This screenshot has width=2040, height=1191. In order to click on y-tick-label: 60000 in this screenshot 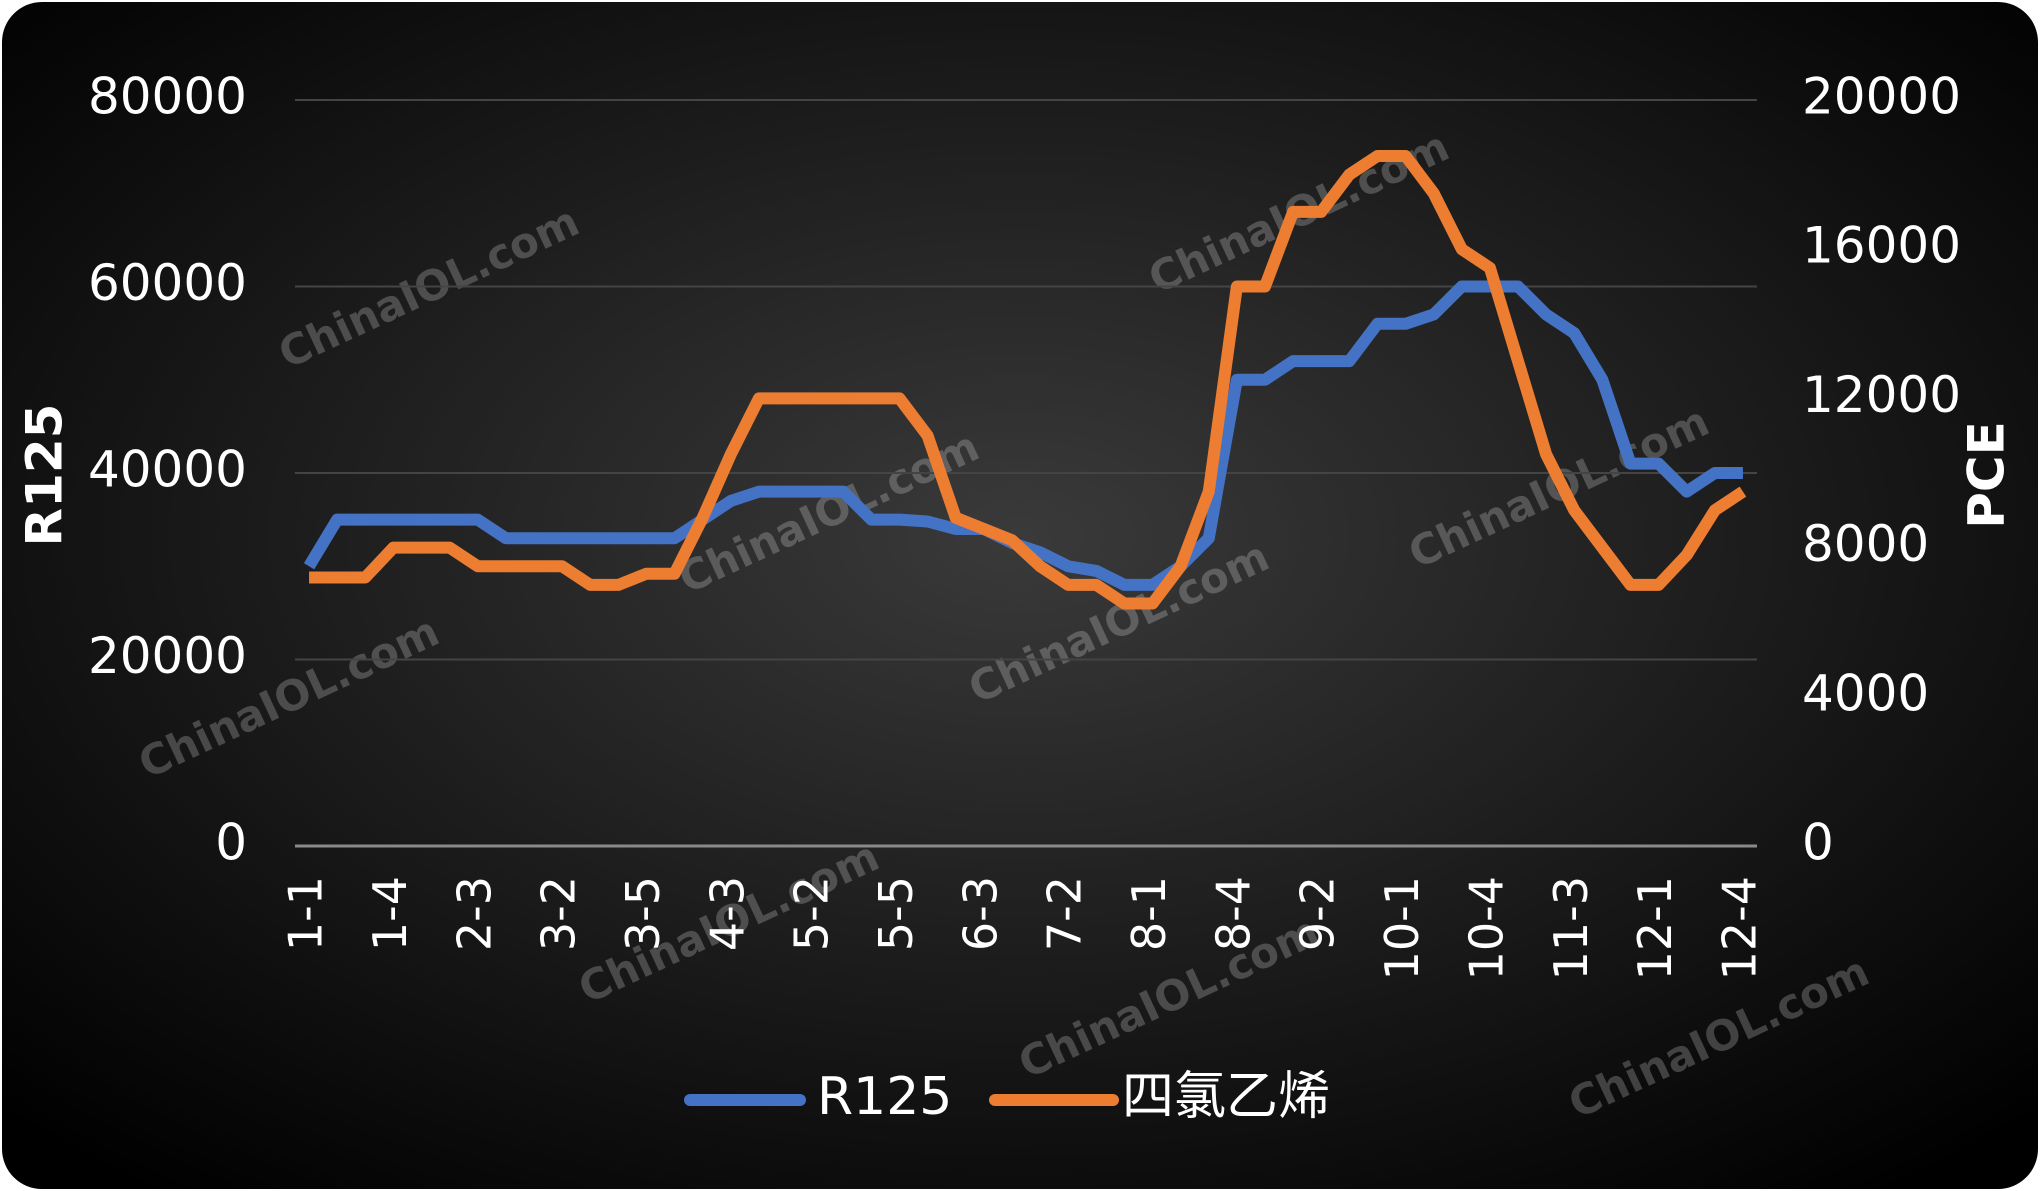, I will do `click(167, 283)`.